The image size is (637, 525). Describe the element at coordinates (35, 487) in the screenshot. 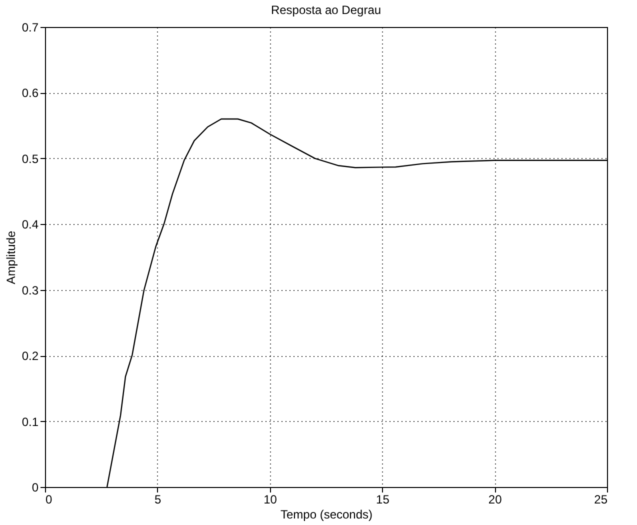

I see `y-tick-label: 0` at that location.